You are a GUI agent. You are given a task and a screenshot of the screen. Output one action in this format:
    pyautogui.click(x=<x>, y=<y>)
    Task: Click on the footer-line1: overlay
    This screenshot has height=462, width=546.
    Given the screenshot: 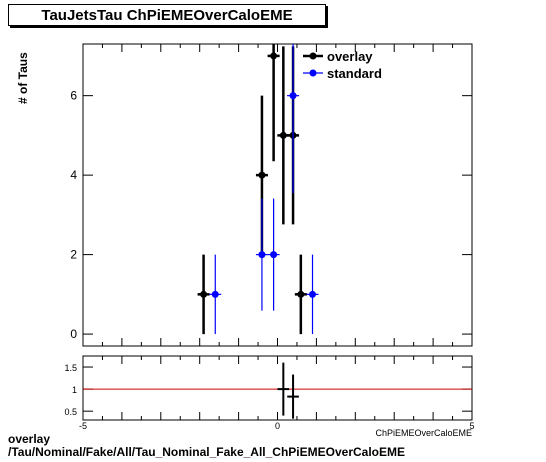 What is the action you would take?
    pyautogui.click(x=29, y=439)
    